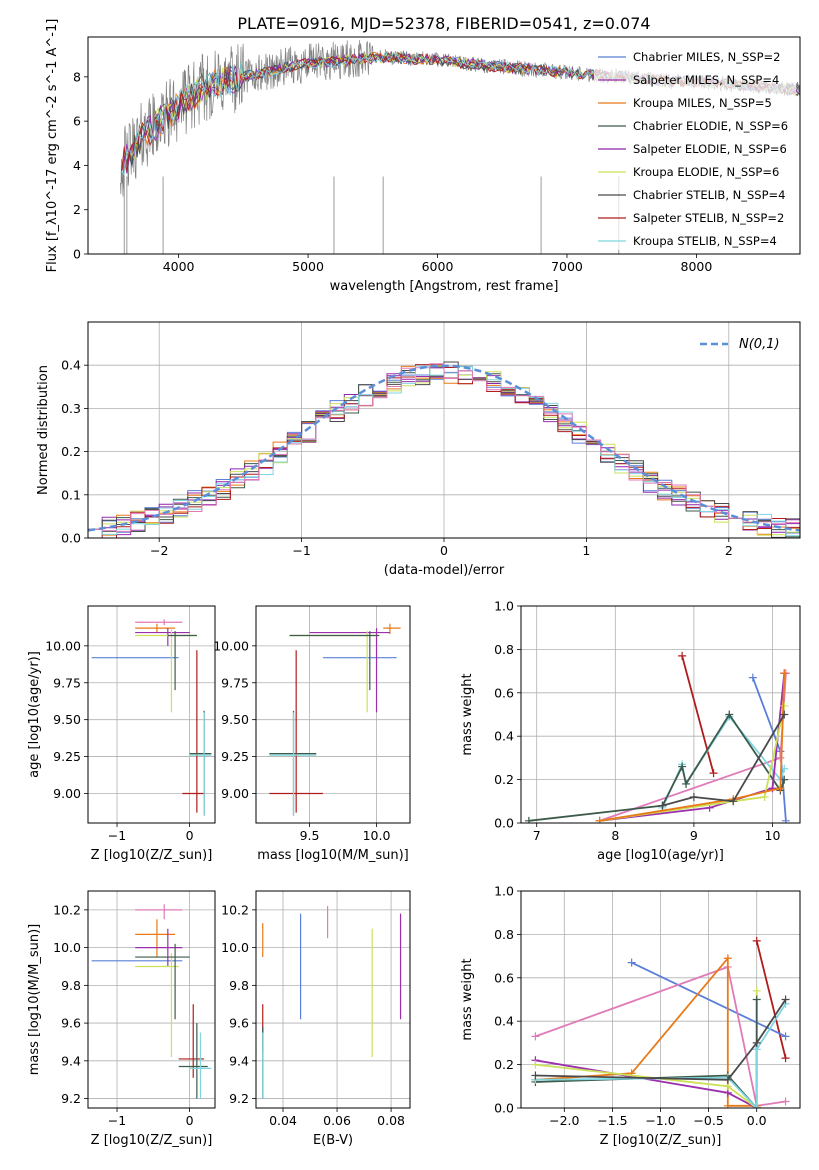 Image resolution: width=819 pixels, height=1170 pixels. I want to click on x-tick-label: 10.0, so click(377, 835).